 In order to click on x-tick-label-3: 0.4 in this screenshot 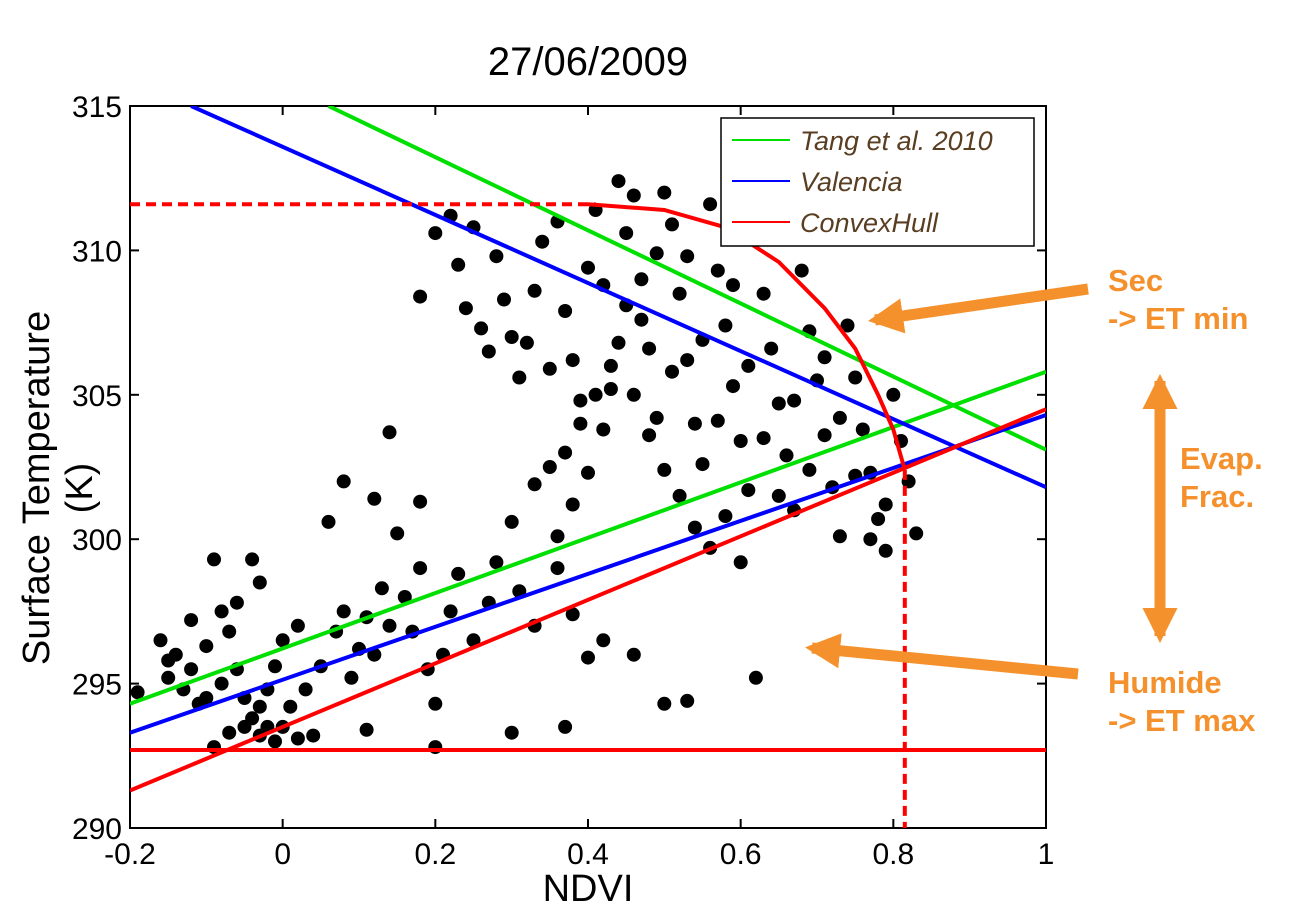, I will do `click(588, 854)`.